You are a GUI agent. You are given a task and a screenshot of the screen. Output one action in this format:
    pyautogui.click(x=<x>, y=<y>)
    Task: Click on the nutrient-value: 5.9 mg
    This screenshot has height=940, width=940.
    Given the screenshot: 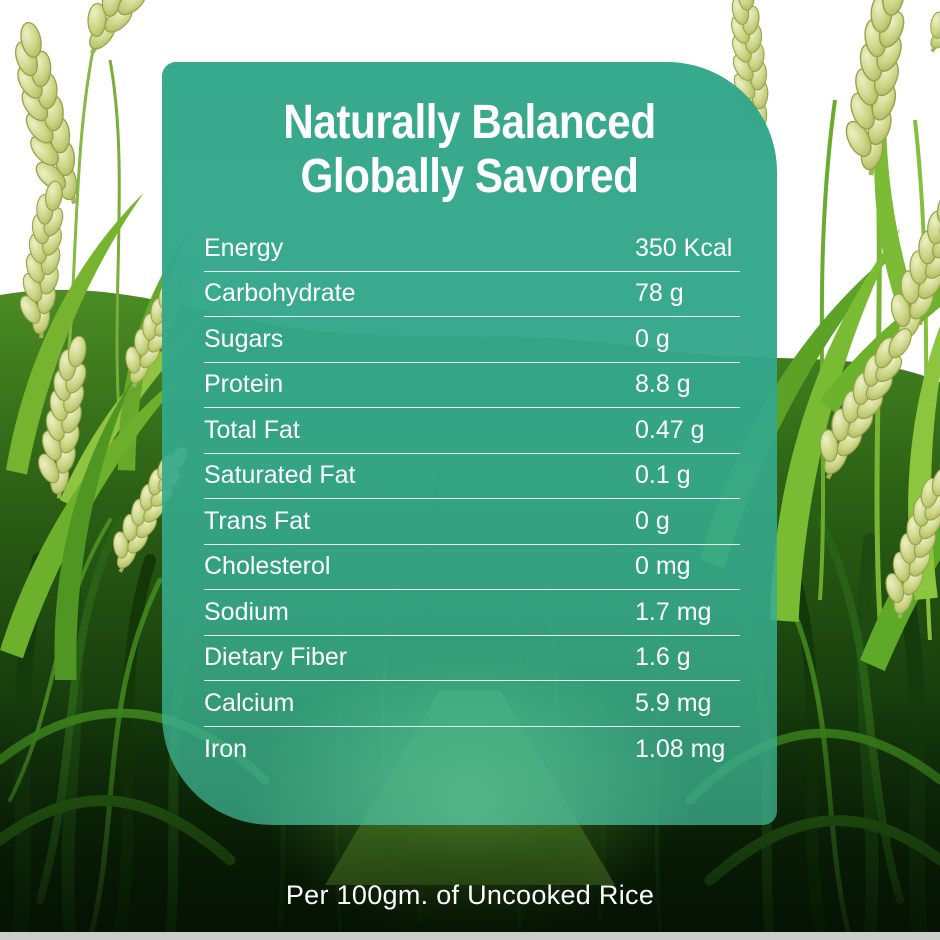 What is the action you would take?
    pyautogui.click(x=673, y=702)
    